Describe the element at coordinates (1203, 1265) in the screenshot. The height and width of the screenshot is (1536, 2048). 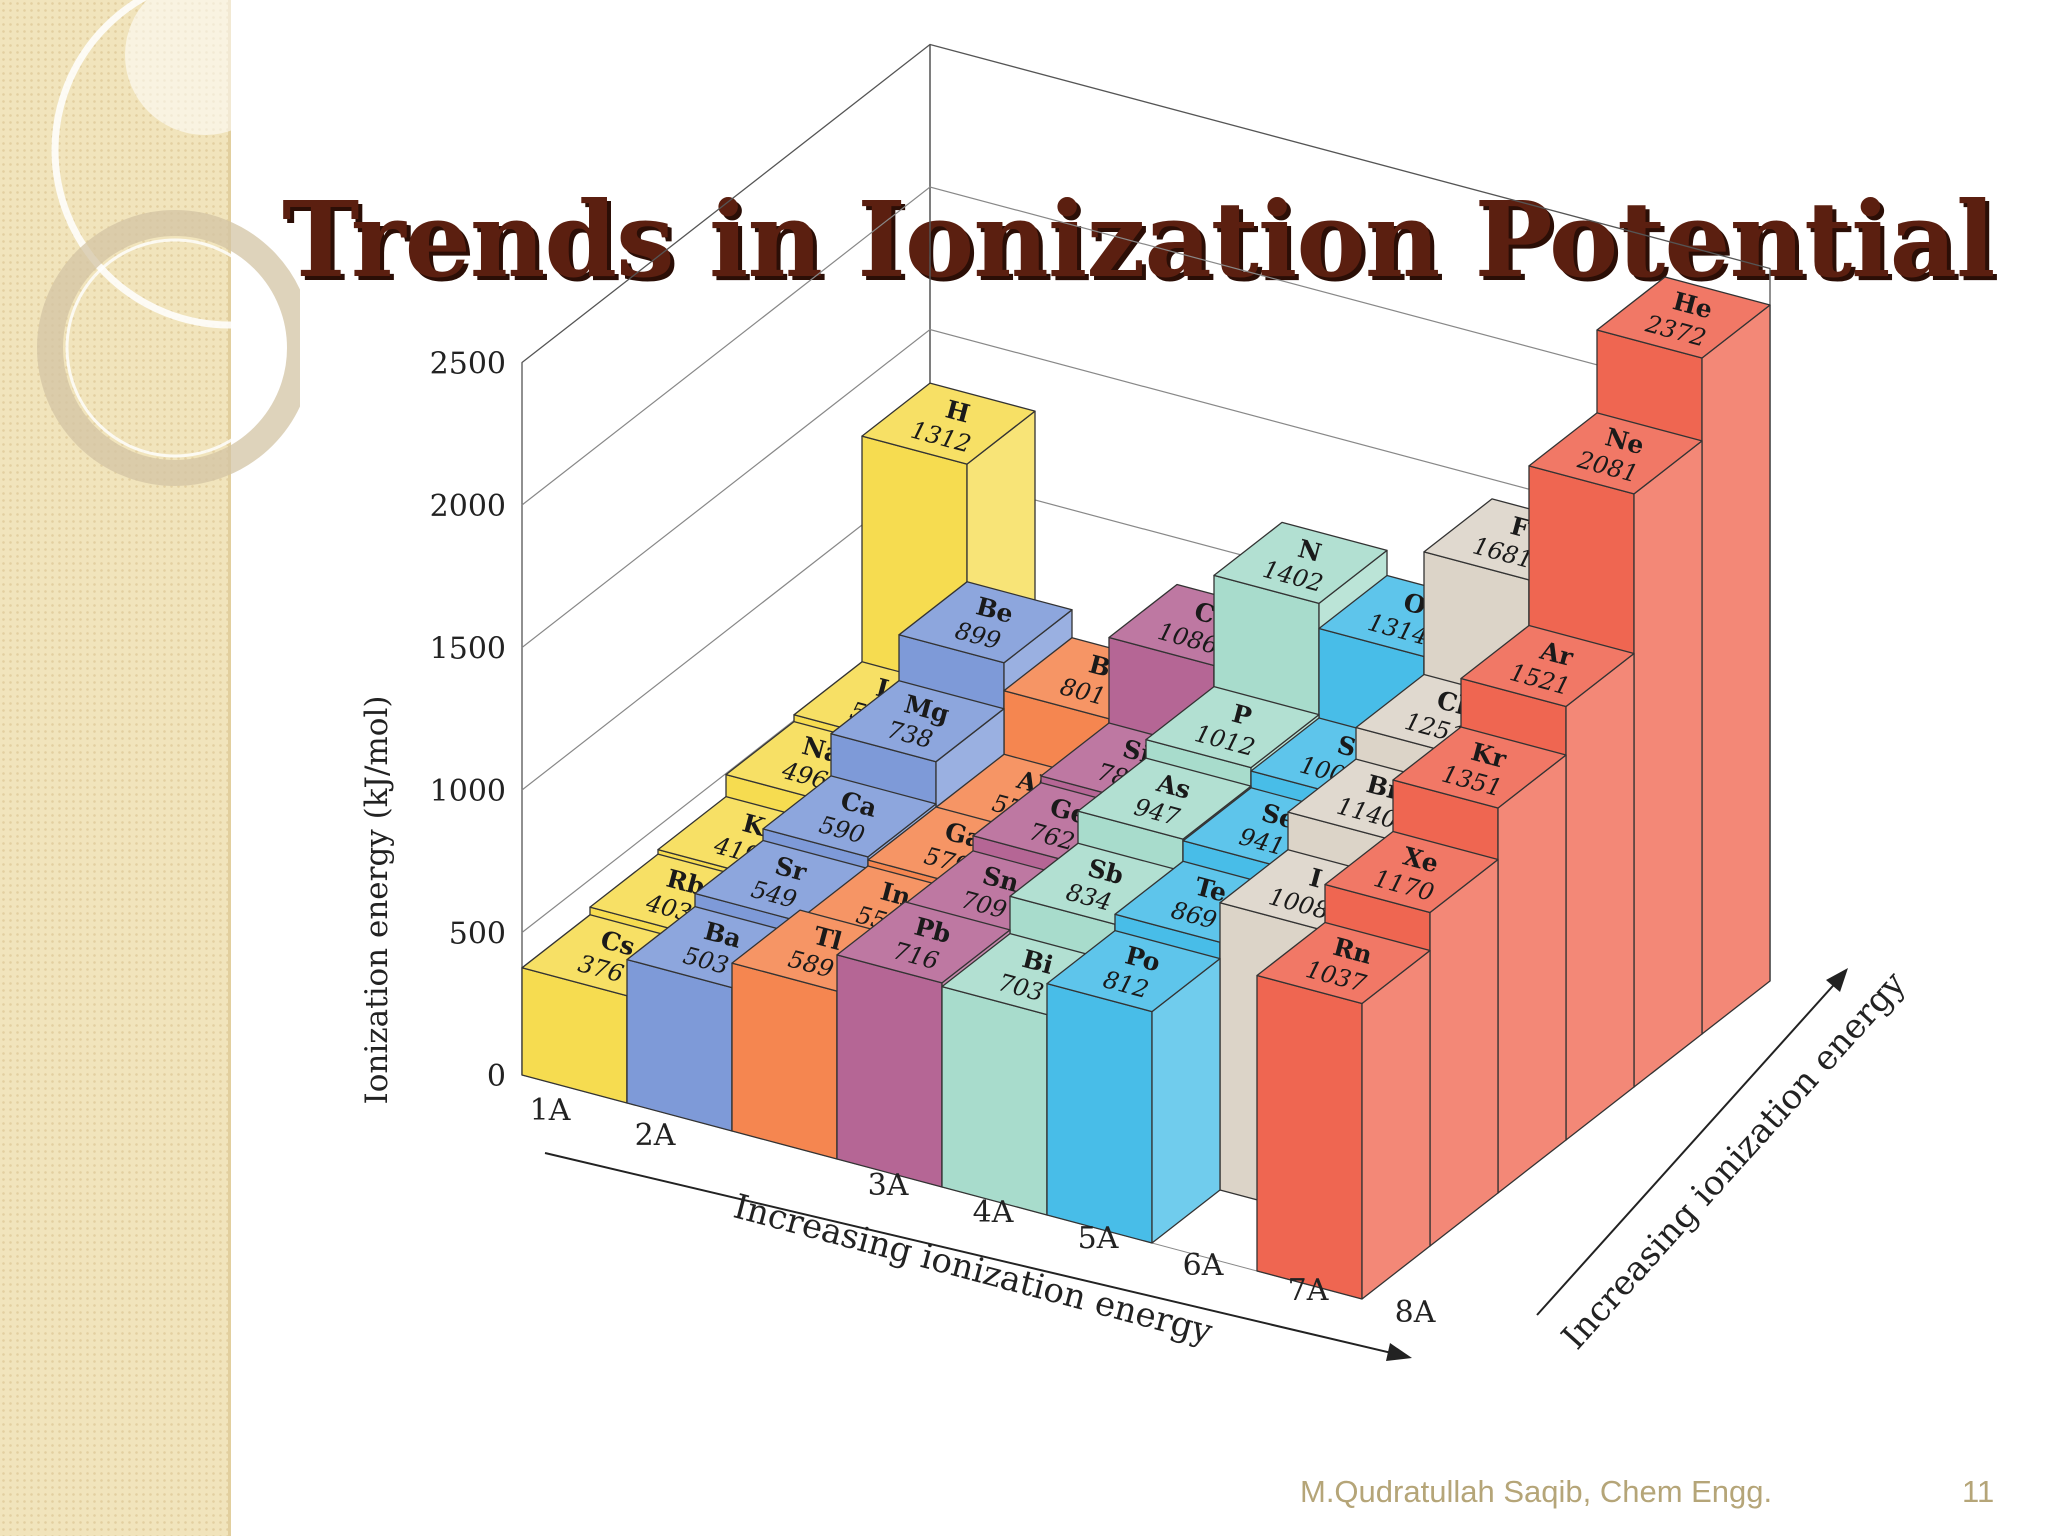
I see `group-label: 6A` at that location.